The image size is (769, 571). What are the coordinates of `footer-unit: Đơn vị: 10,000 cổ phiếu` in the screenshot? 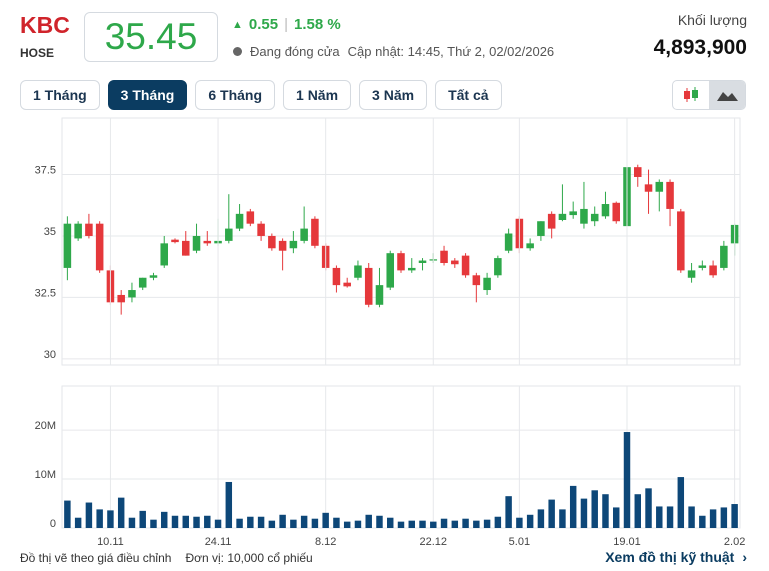 It's located at (249, 558).